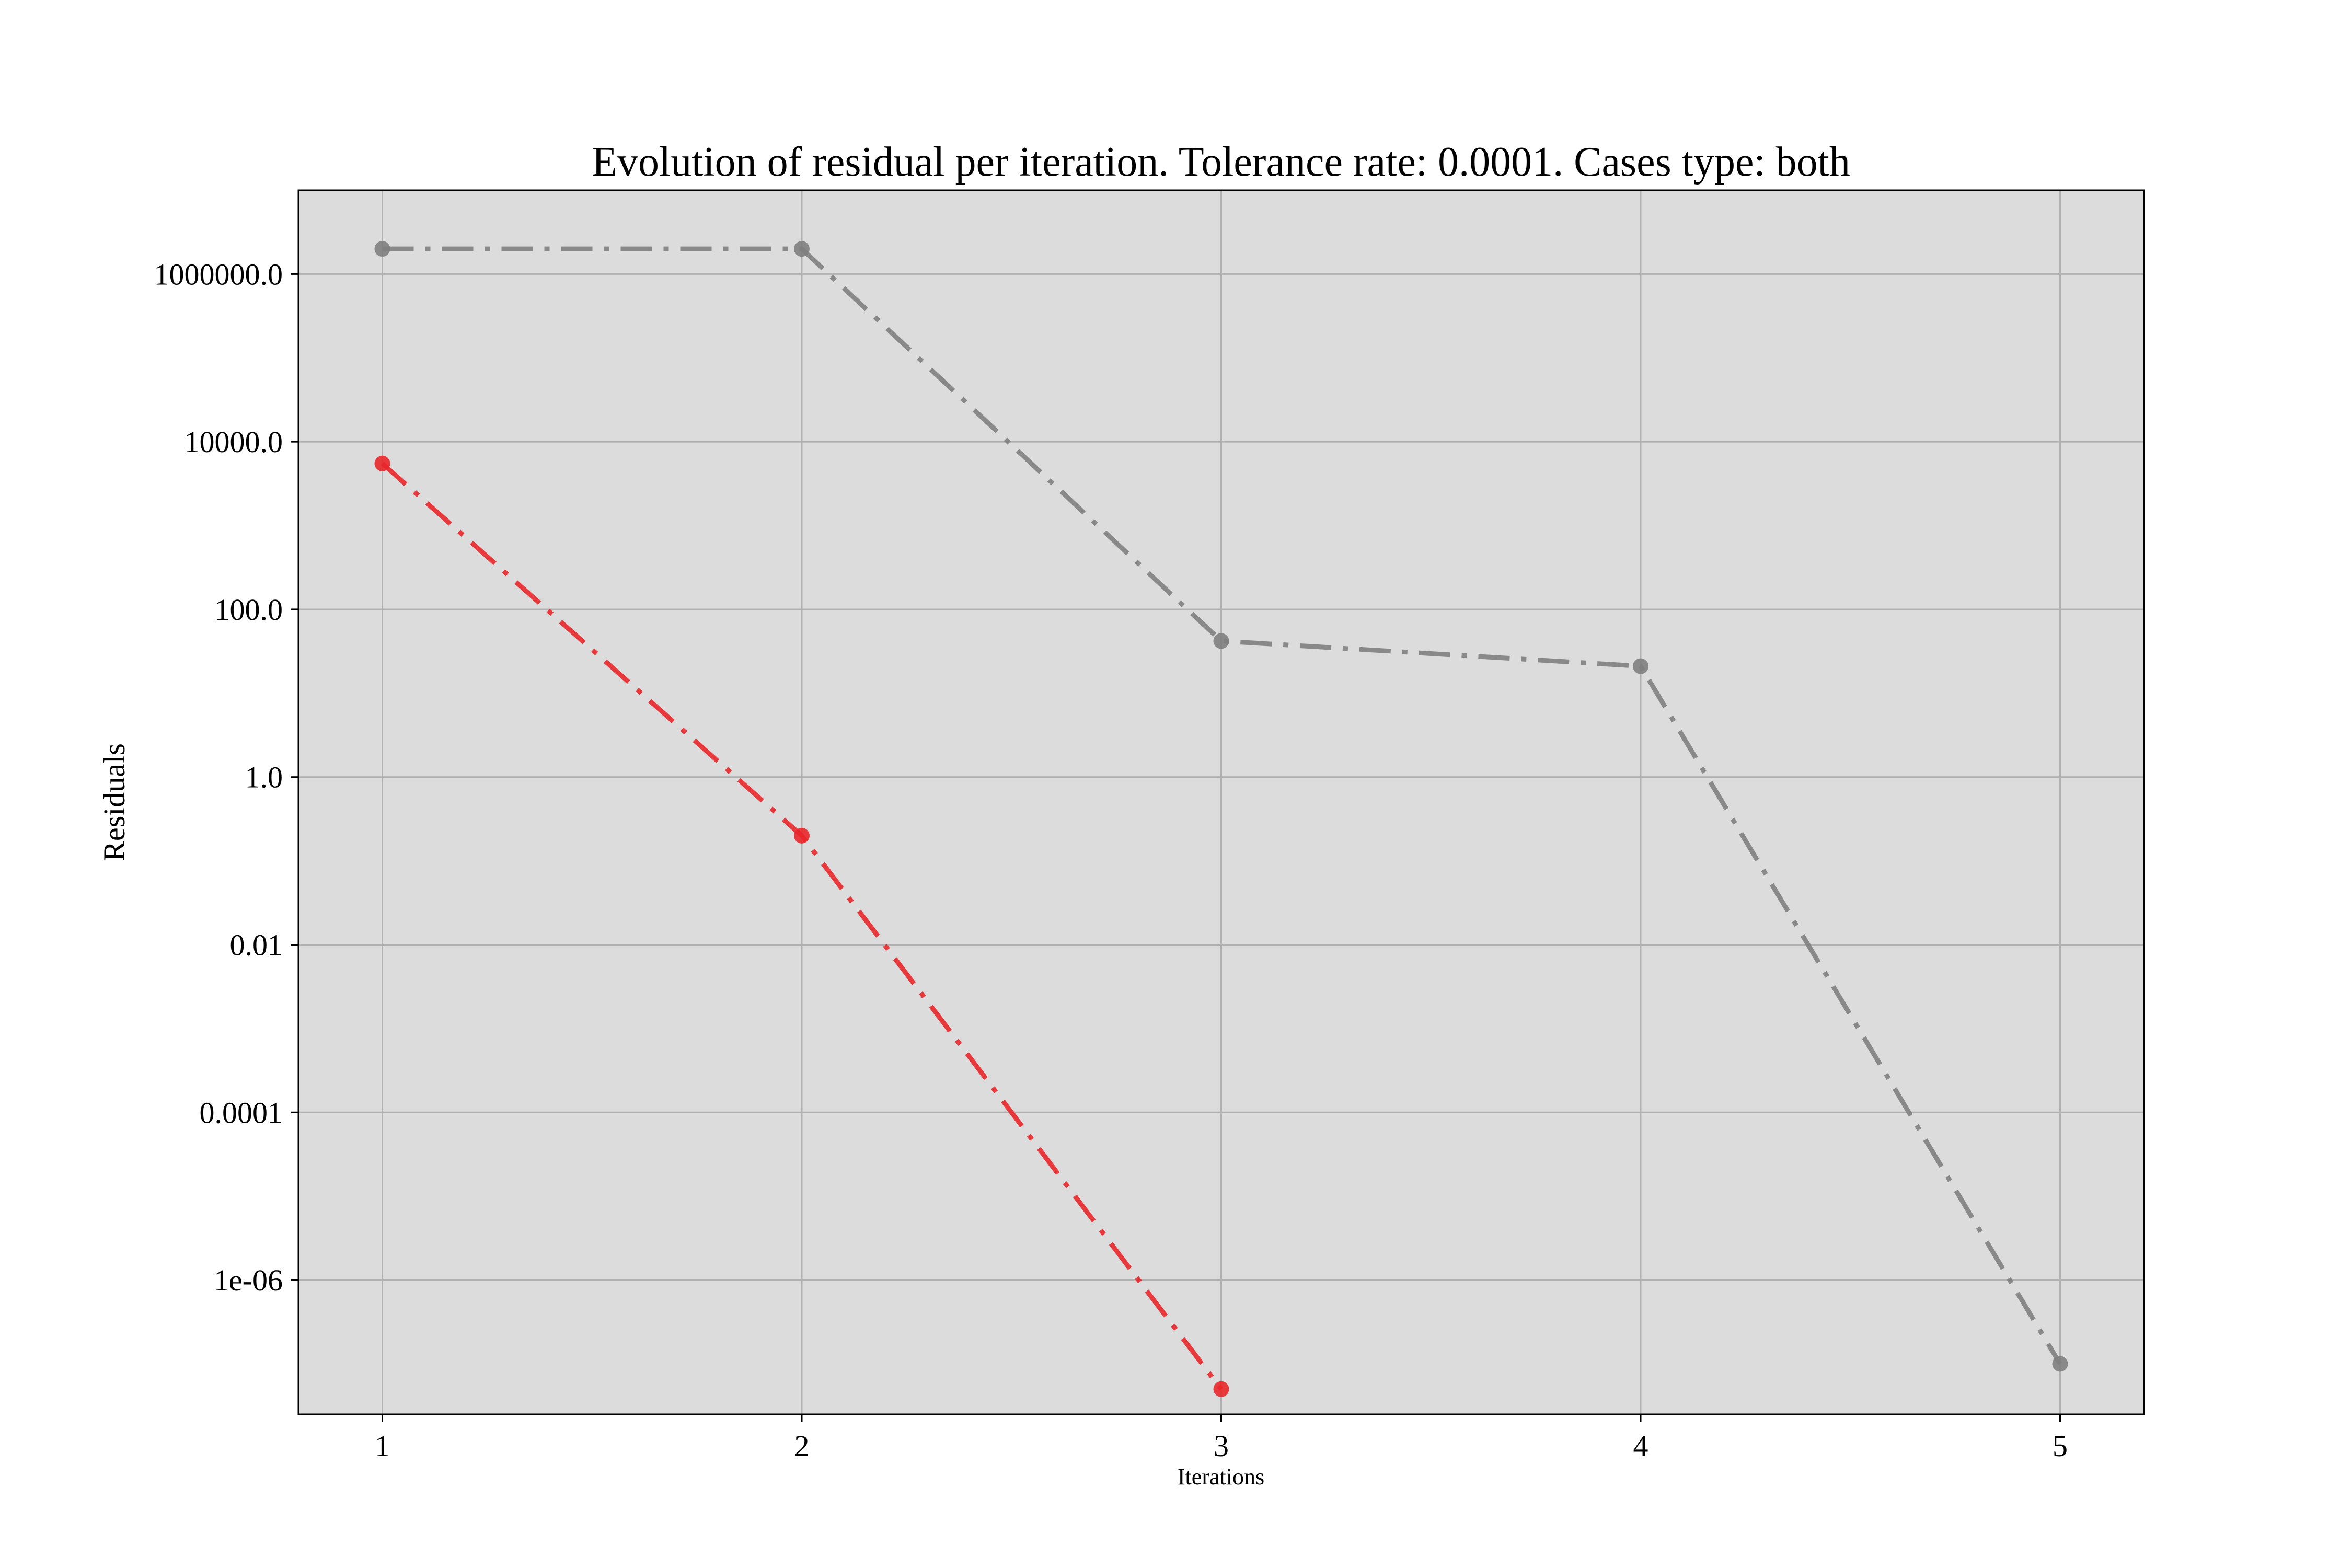 Image resolution: width=2352 pixels, height=1568 pixels. What do you see at coordinates (802, 1446) in the screenshot?
I see `x-tick-label: 2` at bounding box center [802, 1446].